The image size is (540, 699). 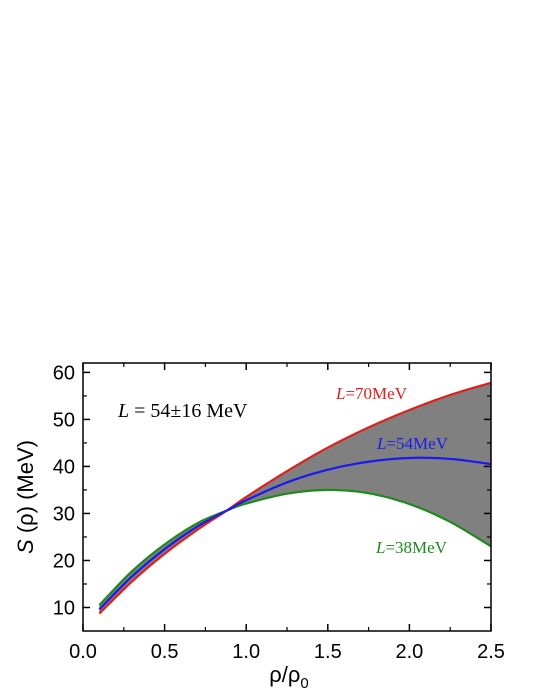 I want to click on y-tick-label: 60, so click(x=64, y=373).